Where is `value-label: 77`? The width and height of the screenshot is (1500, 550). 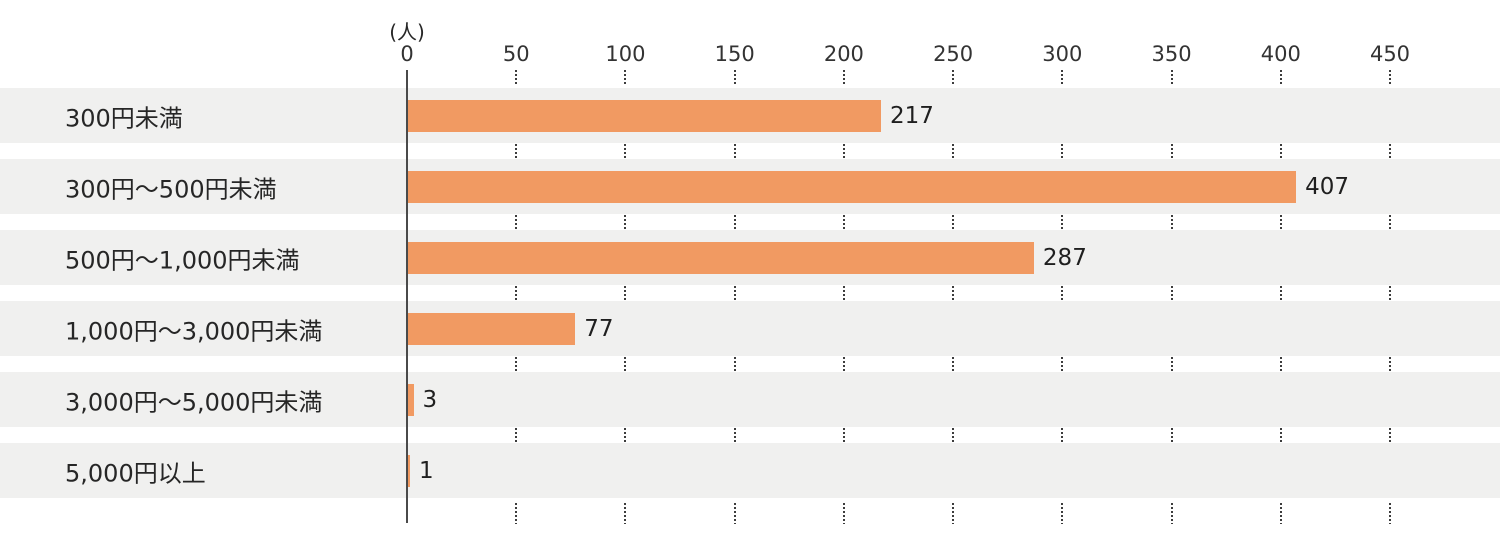
value-label: 77 is located at coordinates (599, 328).